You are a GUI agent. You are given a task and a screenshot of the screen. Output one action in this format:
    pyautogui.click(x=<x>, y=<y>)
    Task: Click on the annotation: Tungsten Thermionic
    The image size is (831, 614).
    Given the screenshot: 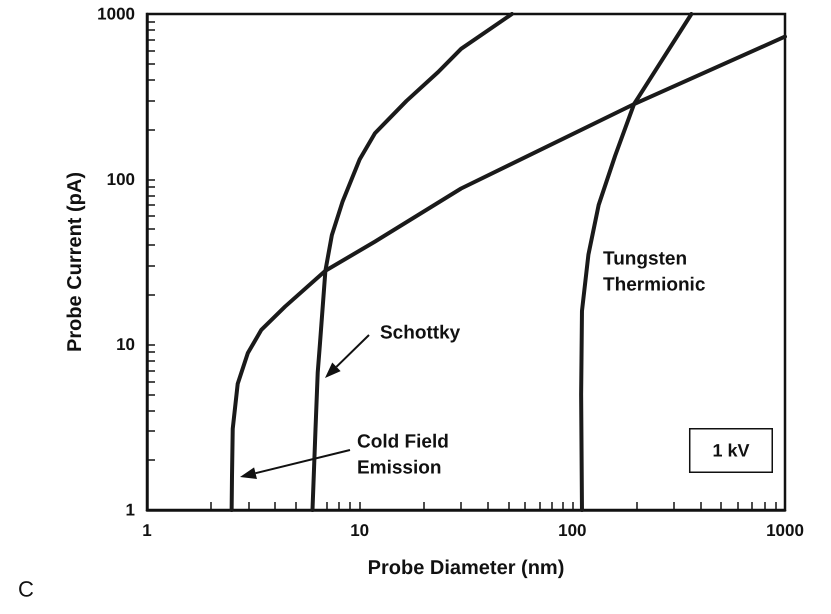 What is the action you would take?
    pyautogui.click(x=654, y=272)
    